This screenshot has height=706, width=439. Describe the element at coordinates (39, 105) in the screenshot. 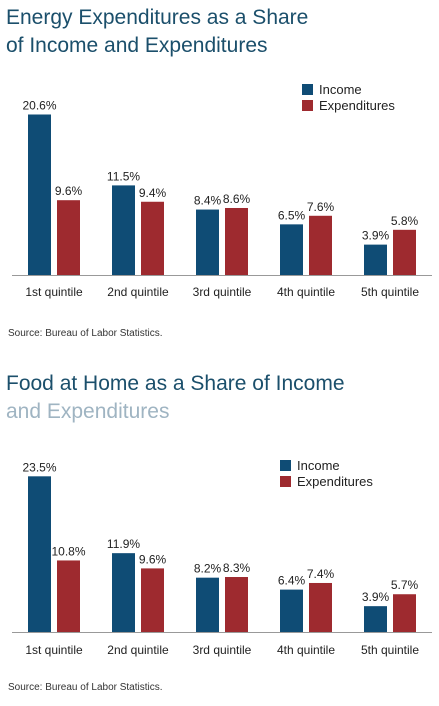

I see `energy-label-income-1: 20.6%` at that location.